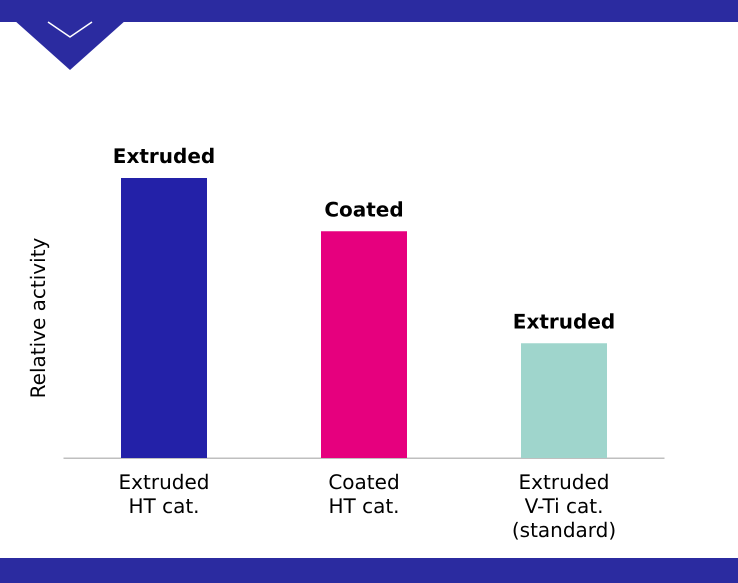 This screenshot has width=738, height=583. Describe the element at coordinates (564, 506) in the screenshot. I see `x-tick-label: Extruded V-Ti cat. (standard)` at that location.